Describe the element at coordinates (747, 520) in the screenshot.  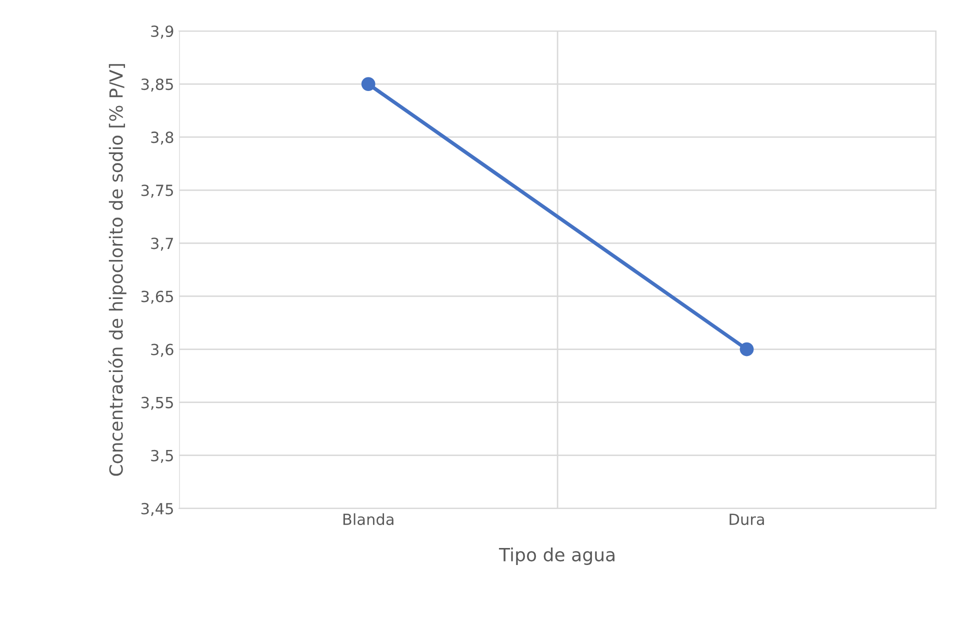
I see `x-tick-label: Dura` at that location.